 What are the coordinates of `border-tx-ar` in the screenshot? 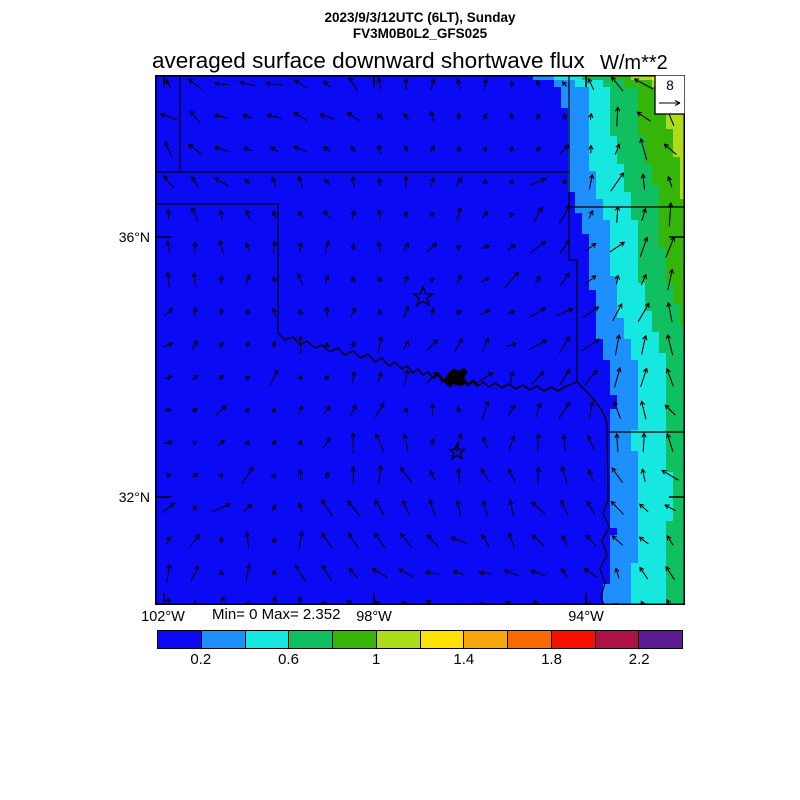 It's located at (607, 461).